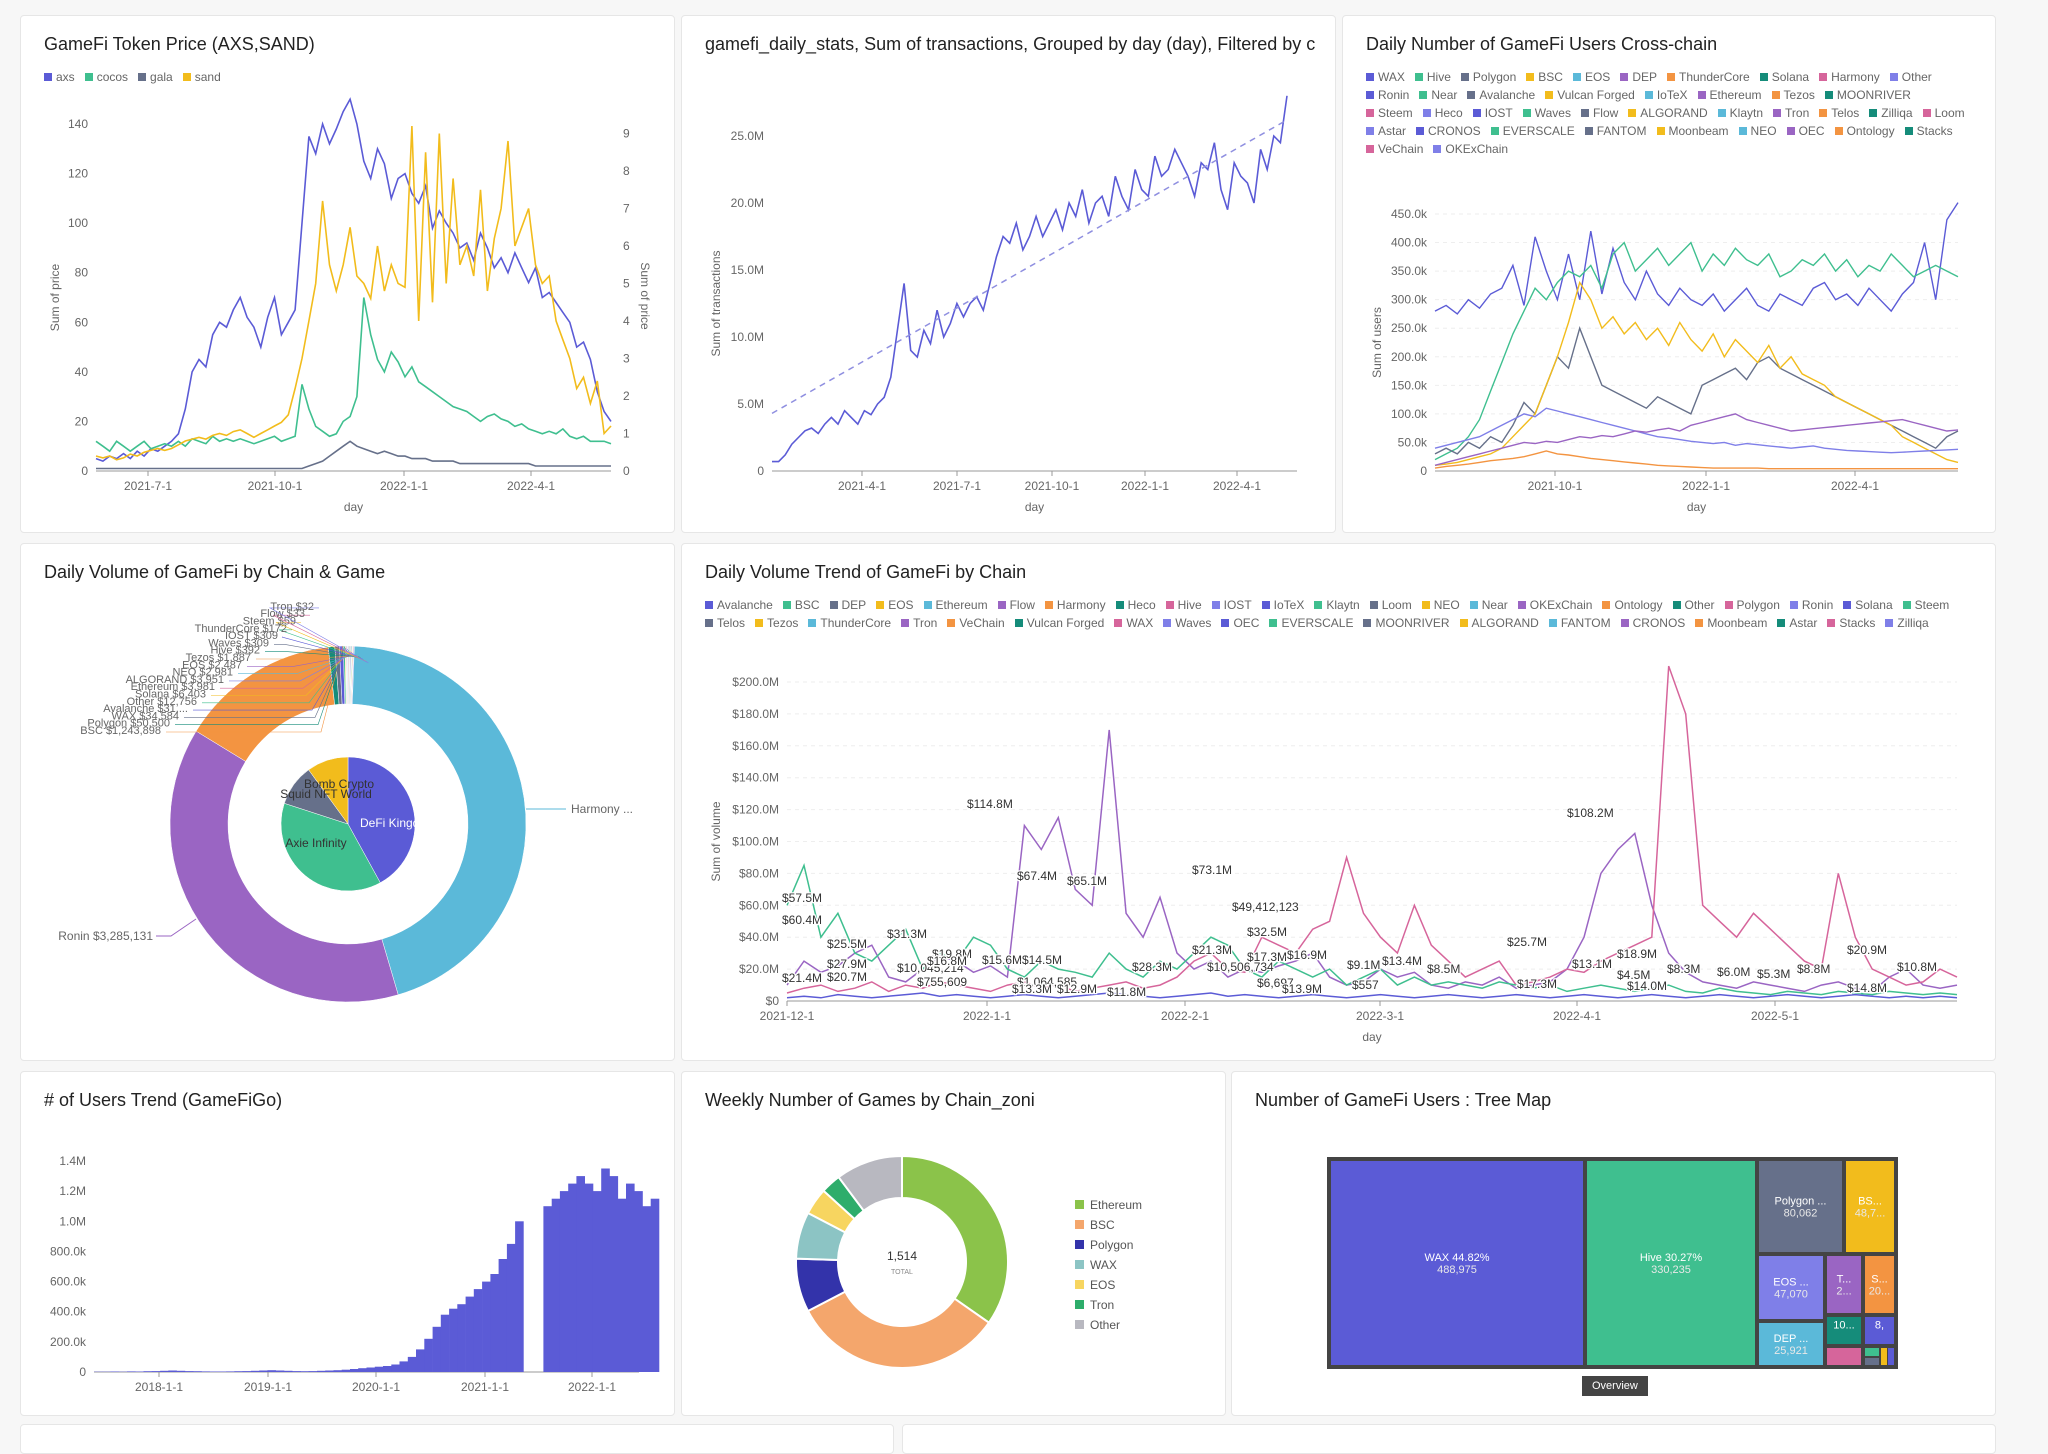  I want to click on y-tick-label: 25.0M, so click(747, 136).